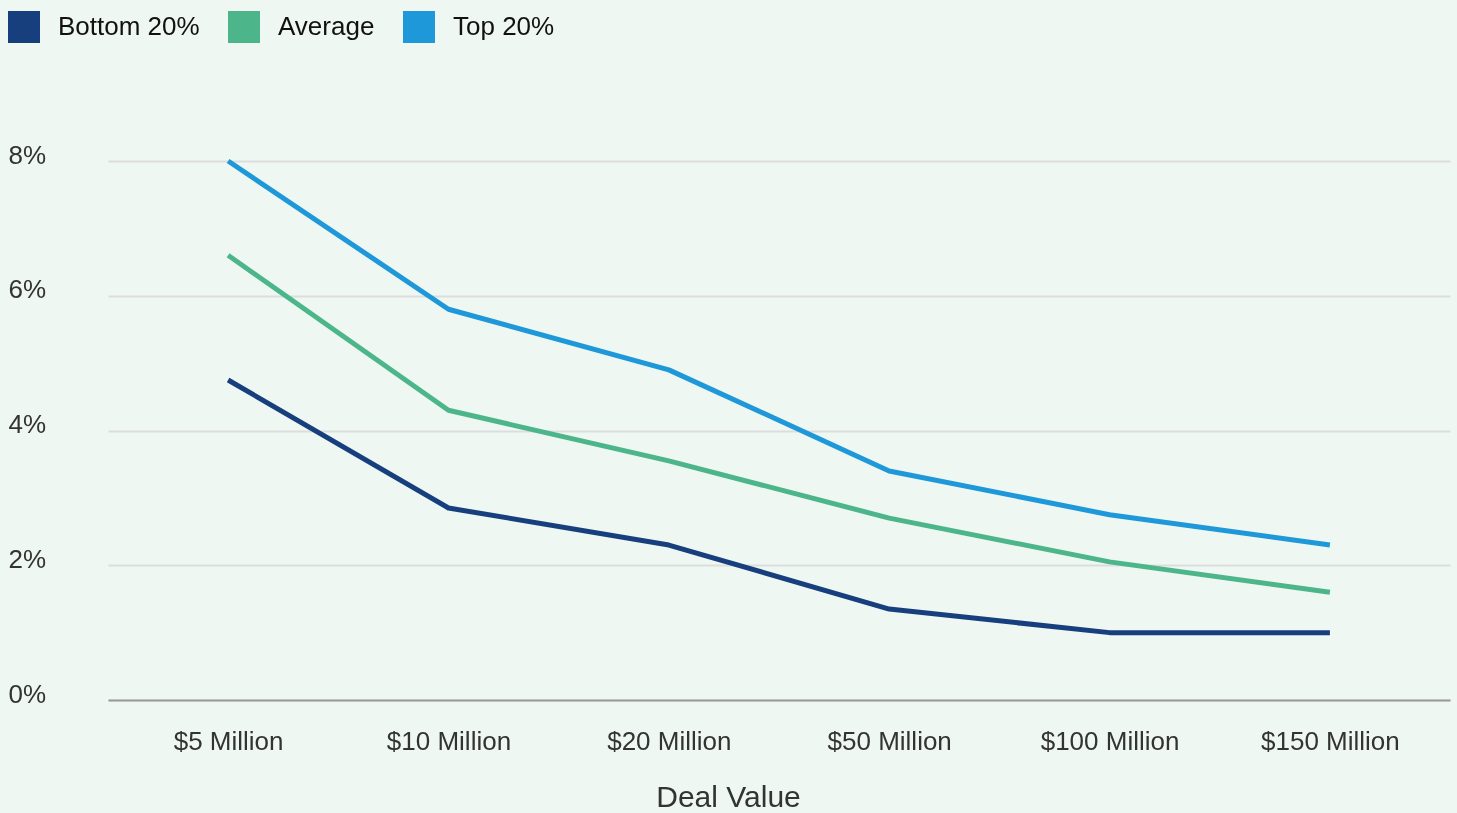 The width and height of the screenshot is (1457, 813). I want to click on legend-label: Bottom 20%, so click(129, 26).